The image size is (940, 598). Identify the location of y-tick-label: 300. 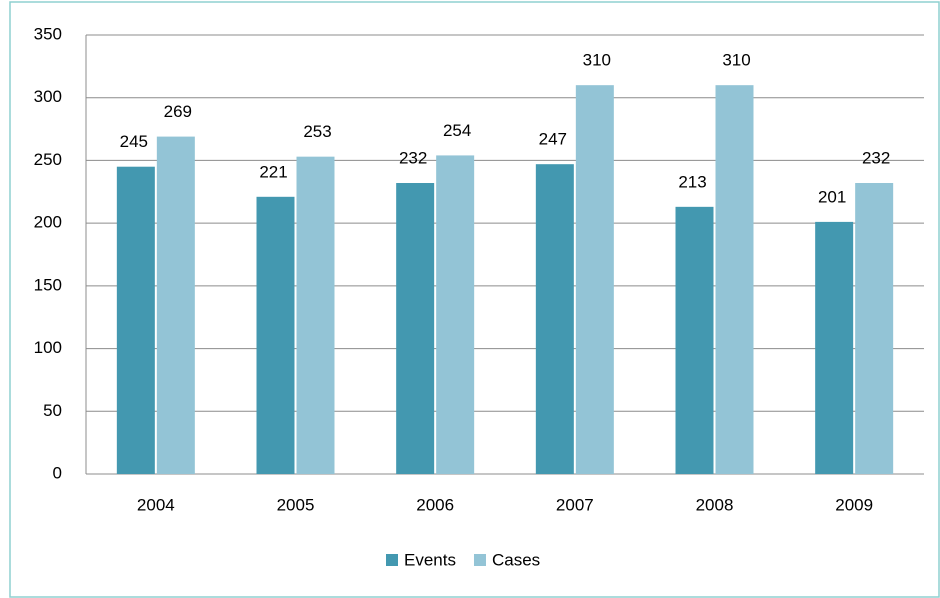
(48, 96).